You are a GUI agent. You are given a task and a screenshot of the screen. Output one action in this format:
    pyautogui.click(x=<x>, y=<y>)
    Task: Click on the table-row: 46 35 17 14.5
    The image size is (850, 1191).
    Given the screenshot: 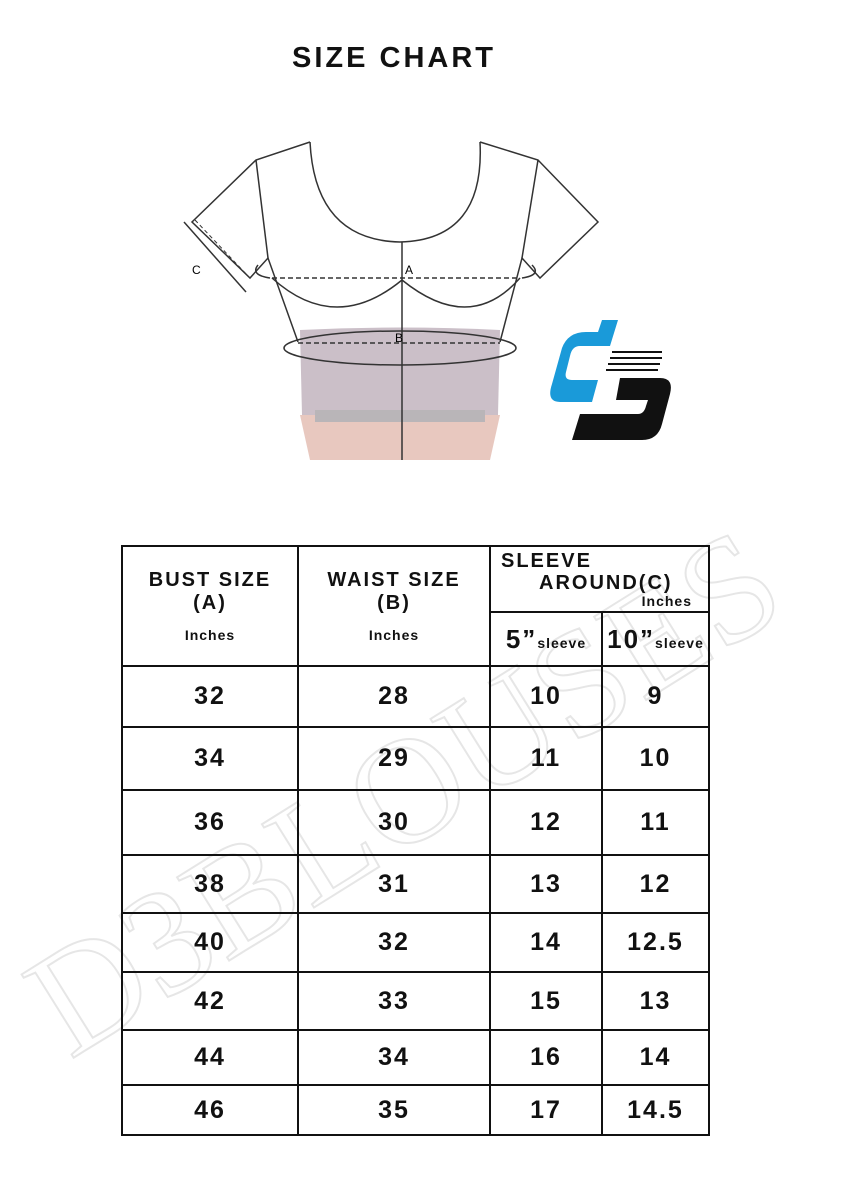 What is the action you would take?
    pyautogui.click(x=415, y=1110)
    